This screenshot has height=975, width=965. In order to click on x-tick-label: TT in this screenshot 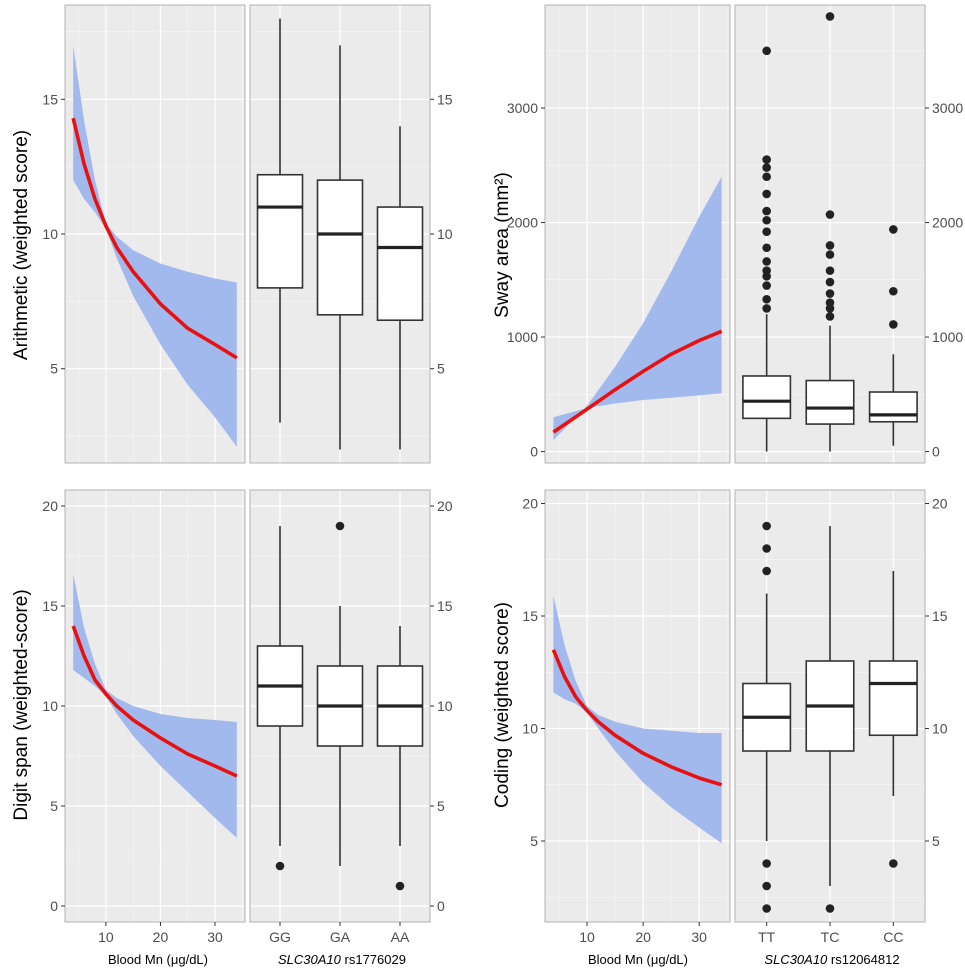, I will do `click(767, 937)`.